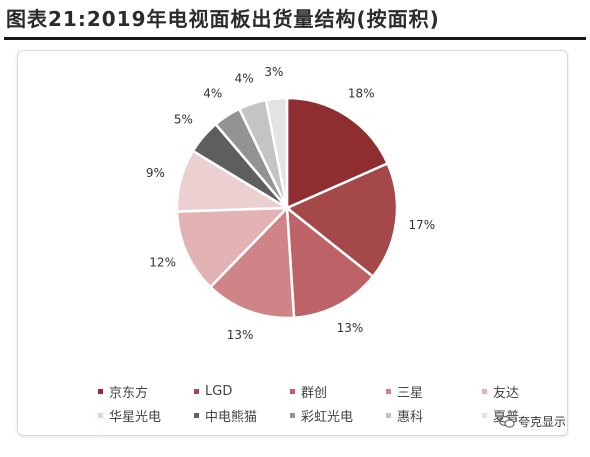 The width and height of the screenshot is (590, 457). What do you see at coordinates (162, 263) in the screenshot?
I see `pie-data-label: 12%` at bounding box center [162, 263].